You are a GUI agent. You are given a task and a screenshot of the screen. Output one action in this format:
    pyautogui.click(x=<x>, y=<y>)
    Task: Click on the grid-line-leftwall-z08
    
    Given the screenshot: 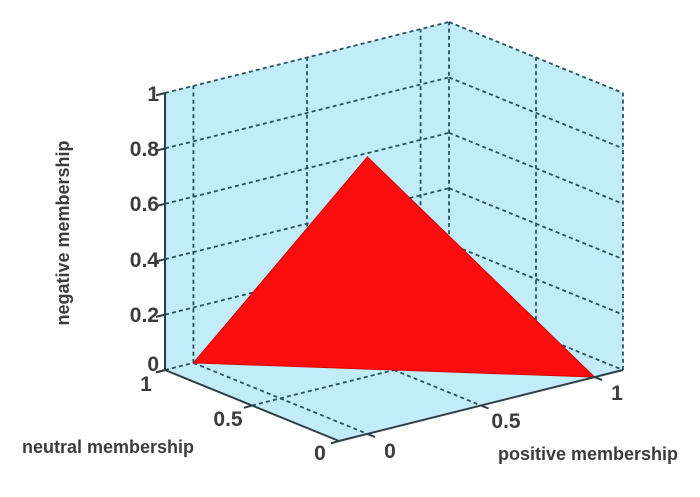 What is the action you would take?
    pyautogui.click(x=307, y=113)
    